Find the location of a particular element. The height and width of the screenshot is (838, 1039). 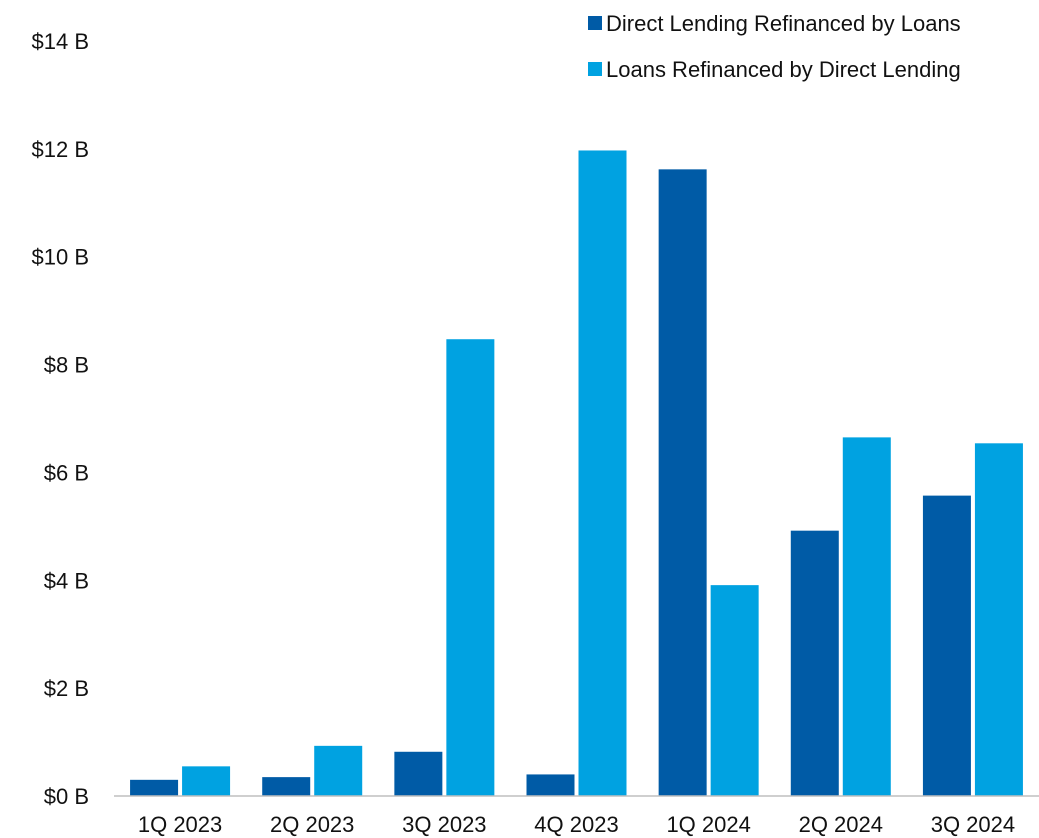

x-tick-label: 2Q 2024 is located at coordinates (841, 824).